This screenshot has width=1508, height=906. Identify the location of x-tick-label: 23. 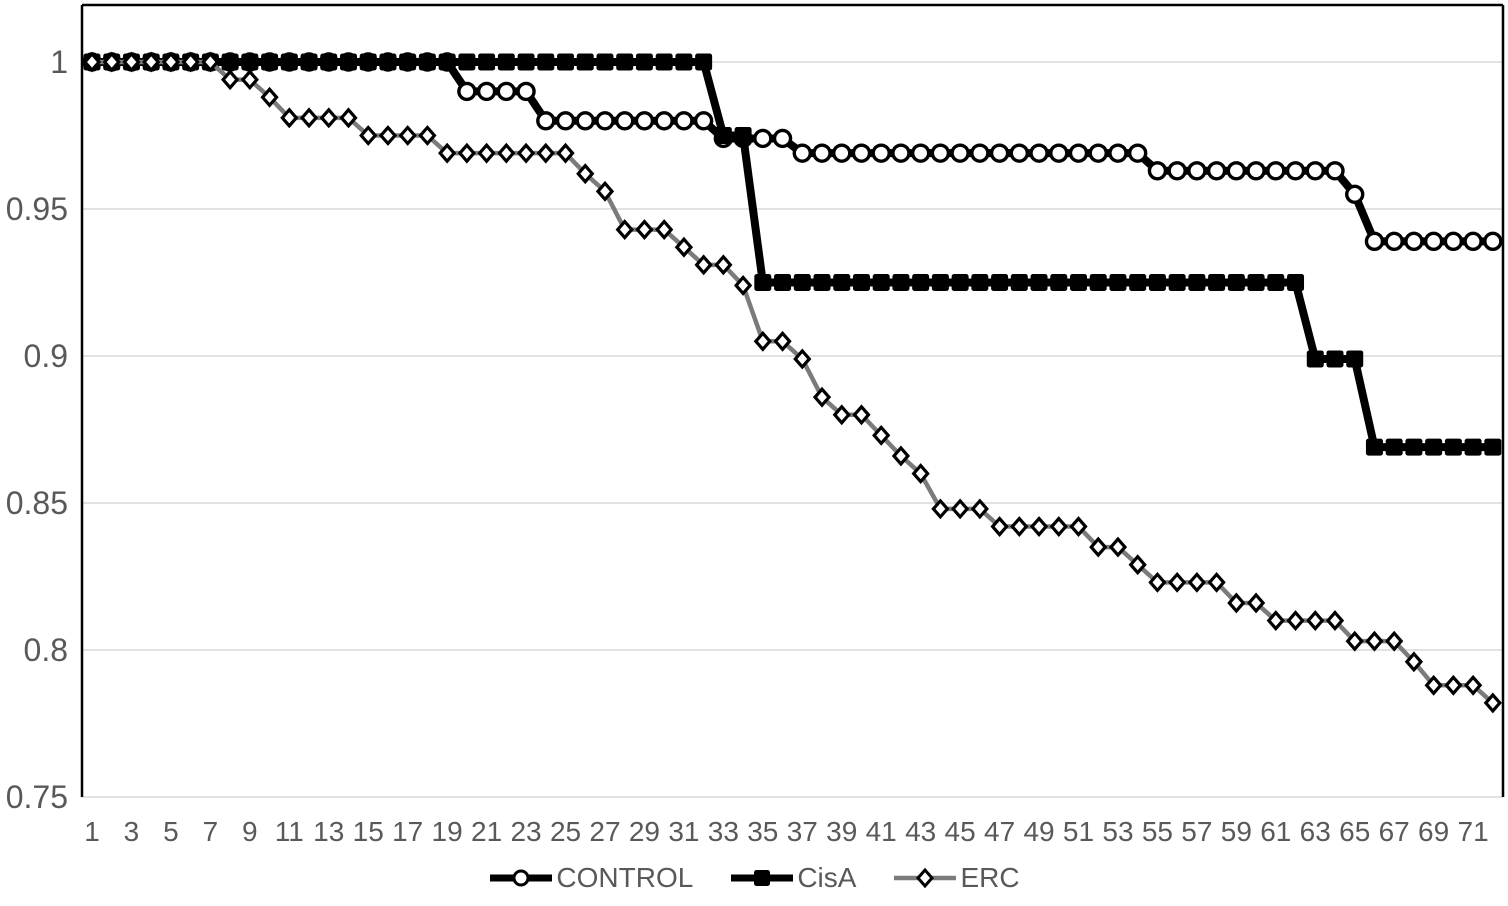
(525, 831).